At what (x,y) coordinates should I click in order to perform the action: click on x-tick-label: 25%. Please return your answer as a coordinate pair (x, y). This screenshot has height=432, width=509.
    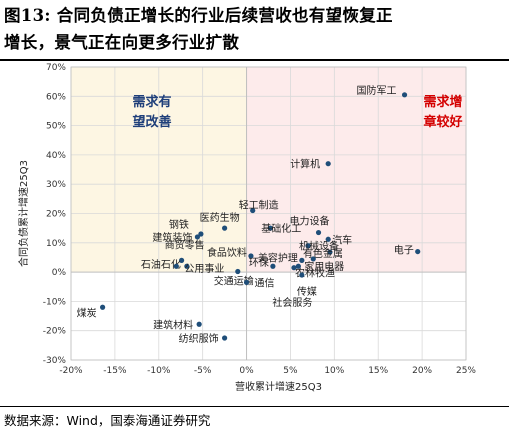
    Looking at the image, I should click on (466, 371).